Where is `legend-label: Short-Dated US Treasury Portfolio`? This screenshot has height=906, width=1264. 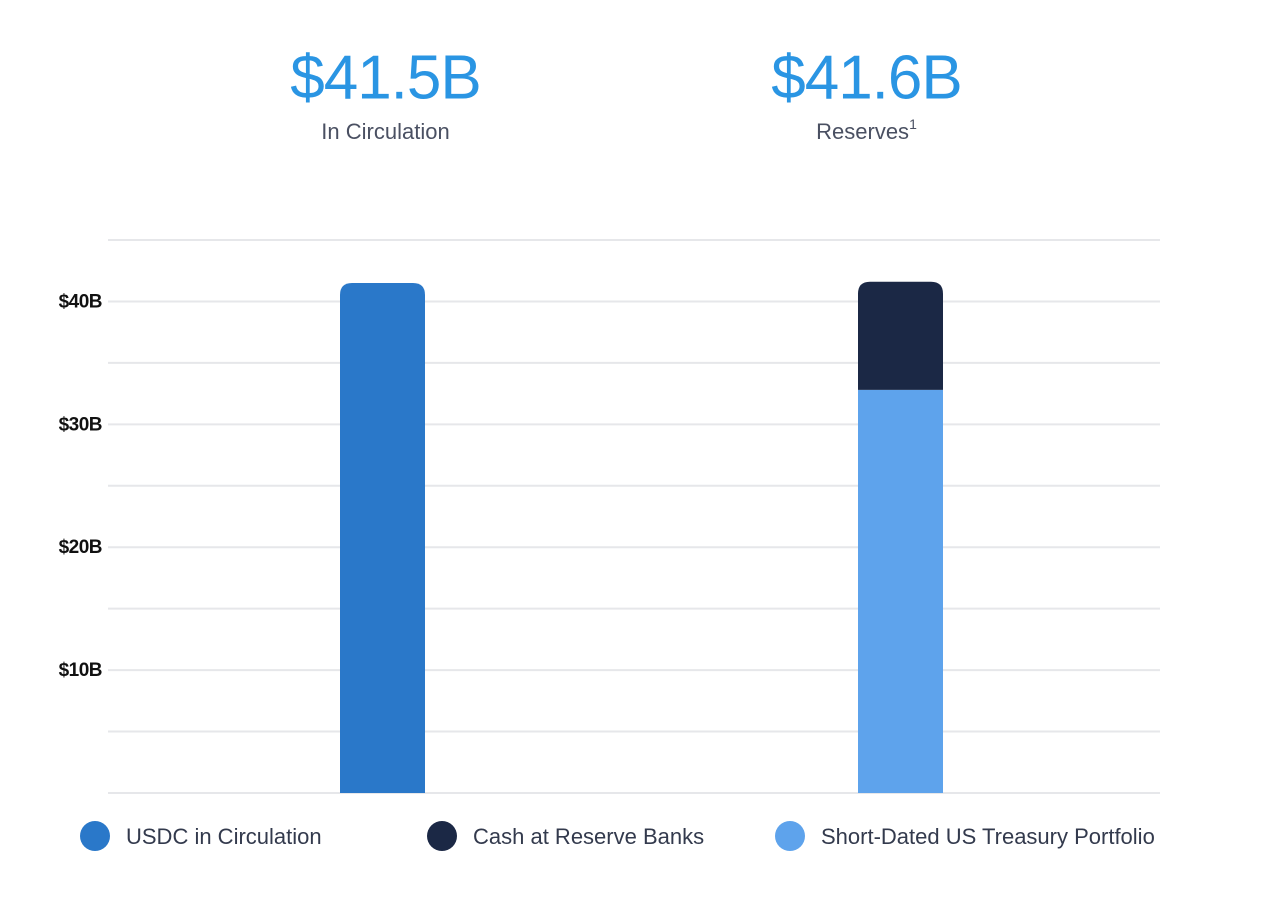 legend-label: Short-Dated US Treasury Portfolio is located at coordinates (988, 836).